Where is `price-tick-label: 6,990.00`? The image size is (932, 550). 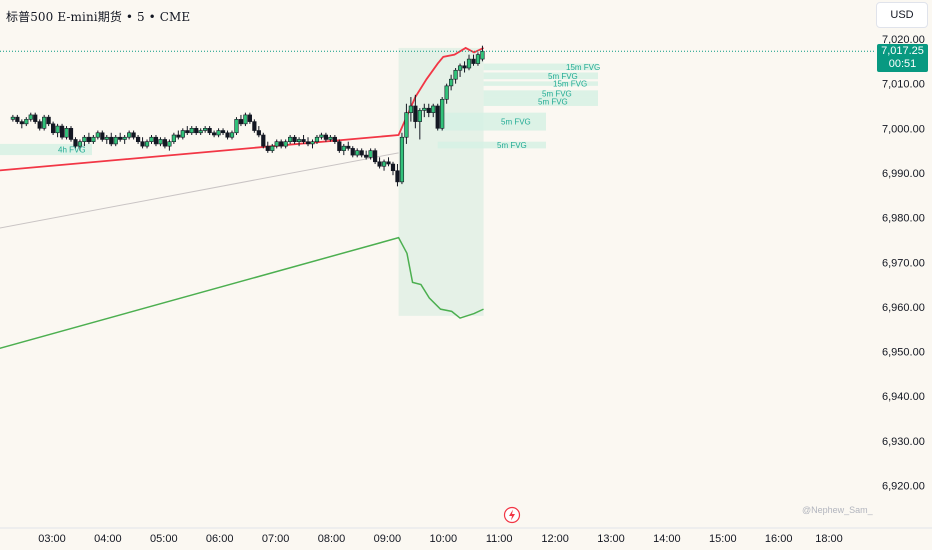 price-tick-label: 6,990.00 is located at coordinates (903, 174).